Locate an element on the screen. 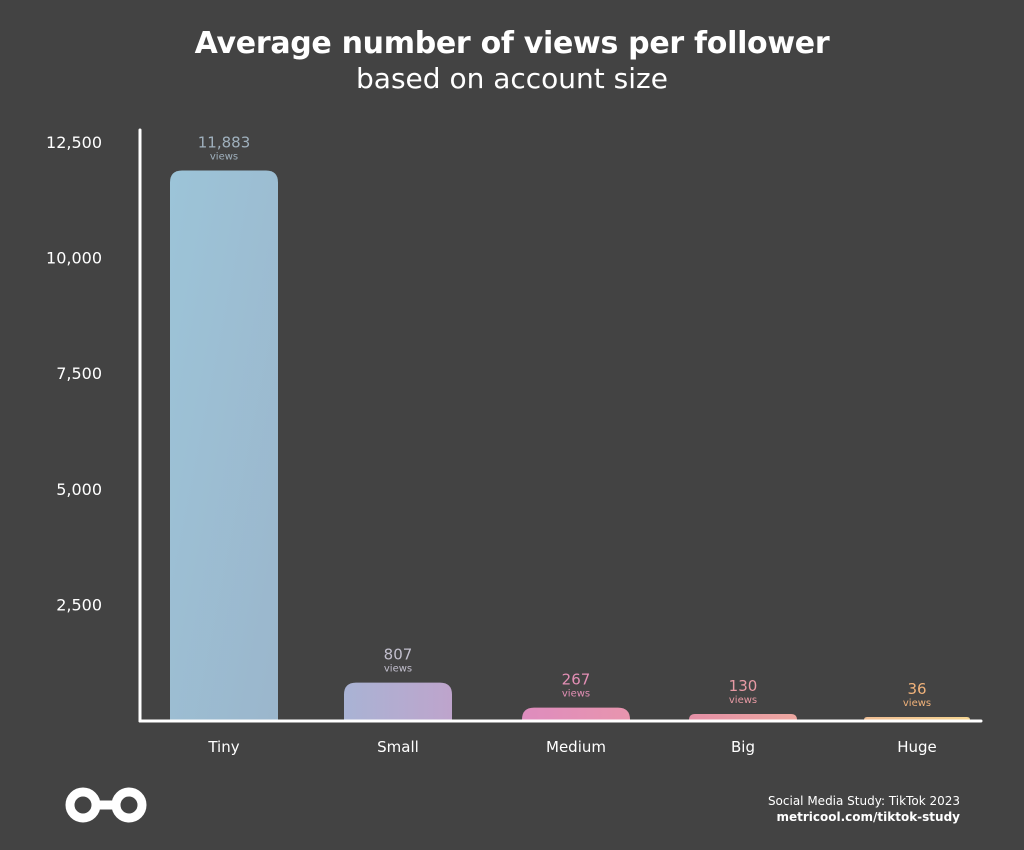 This screenshot has width=1024, height=850. source-url: metricool.com/tiktok-study is located at coordinates (868, 817).